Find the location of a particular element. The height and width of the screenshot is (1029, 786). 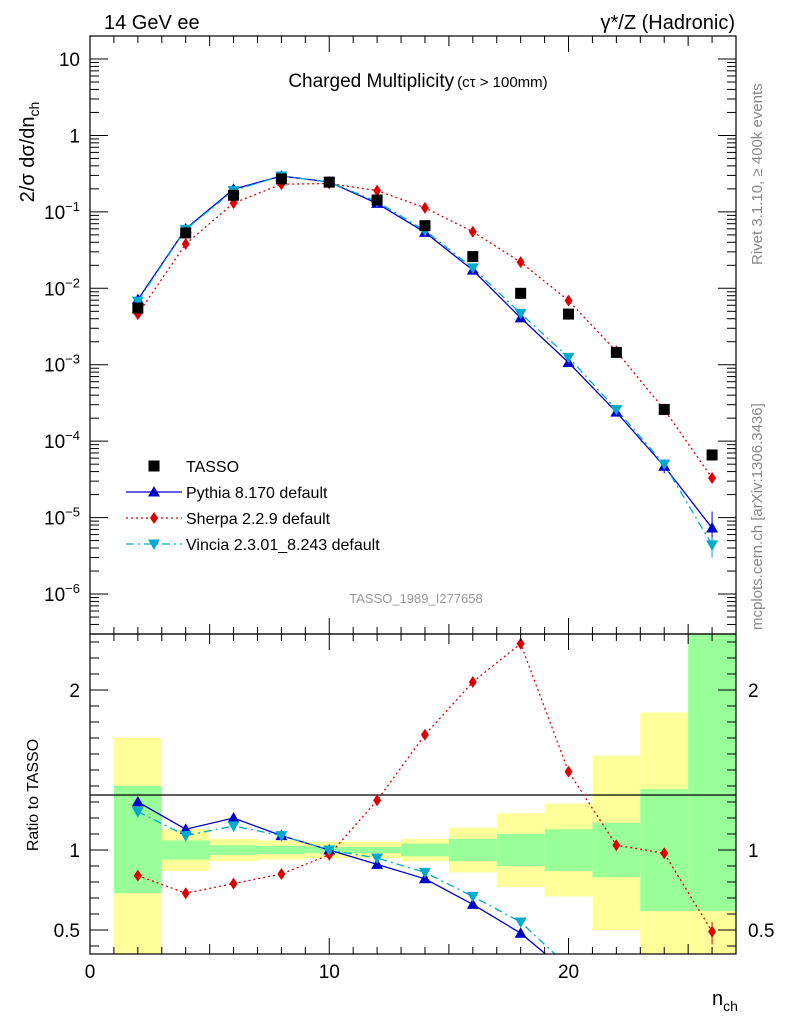

analysis-id-label: TASSO_1989_I277658 is located at coordinates (415, 598).